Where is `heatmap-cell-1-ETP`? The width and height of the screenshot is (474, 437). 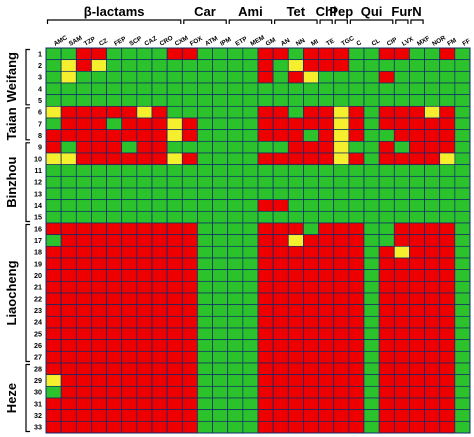 heatmap-cell-1-ETP is located at coordinates (235, 54).